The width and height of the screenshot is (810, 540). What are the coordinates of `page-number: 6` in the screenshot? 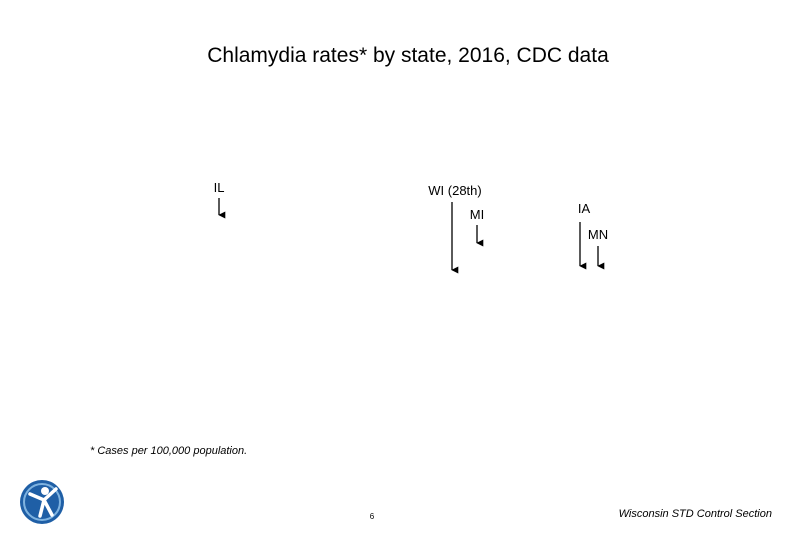 It's located at (372, 516).